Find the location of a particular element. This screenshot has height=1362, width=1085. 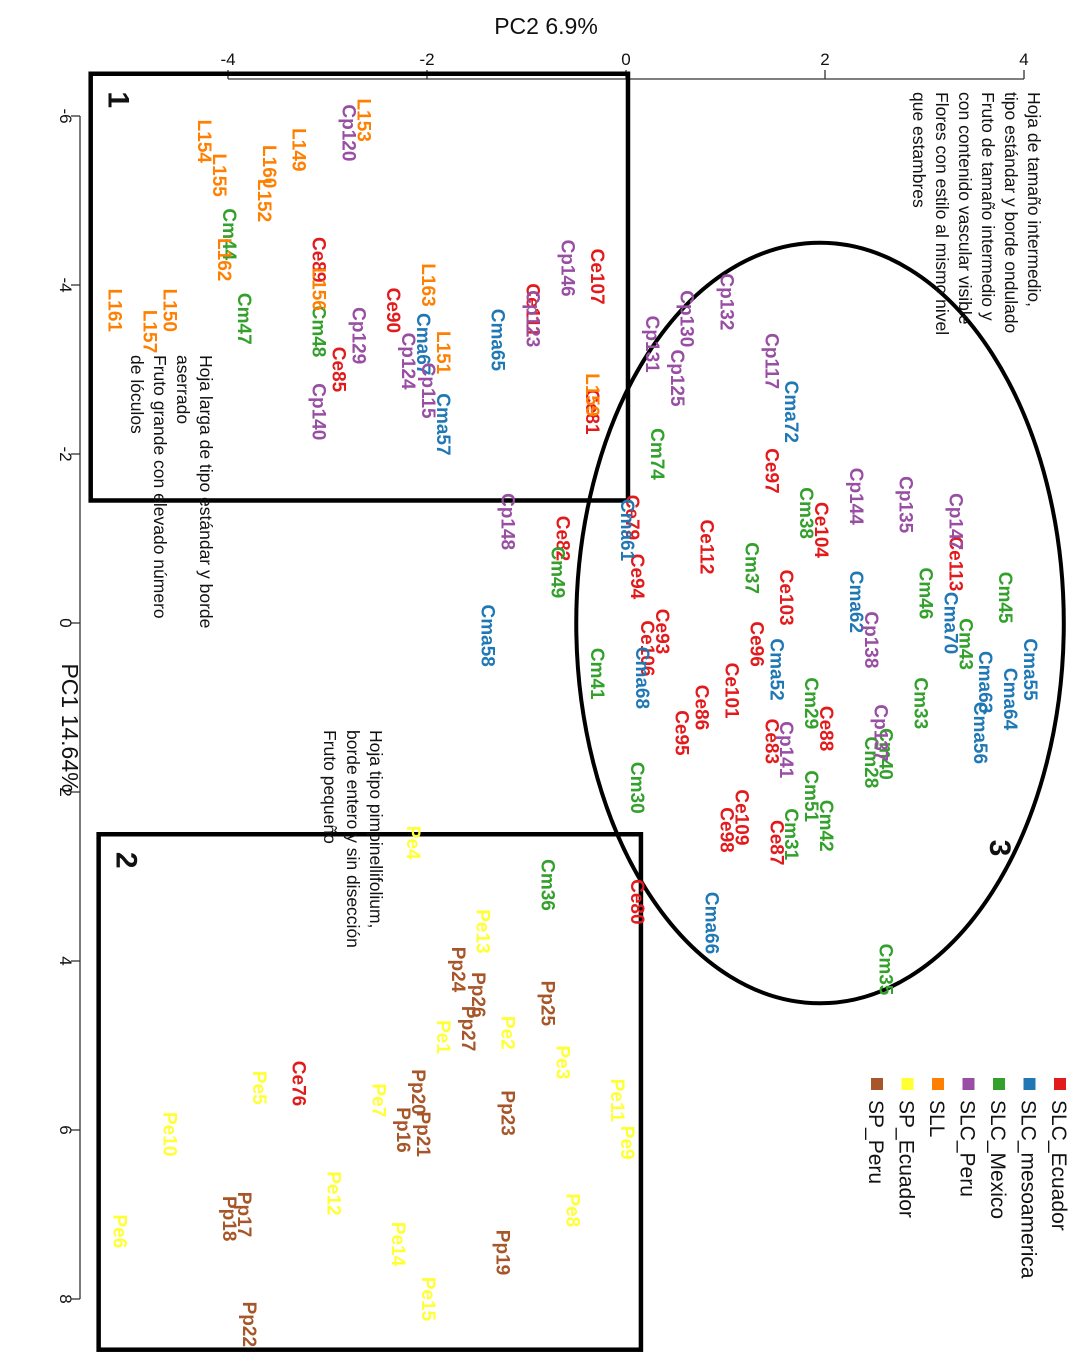

sample-point-label: Cp115 is located at coordinates (427, 391).